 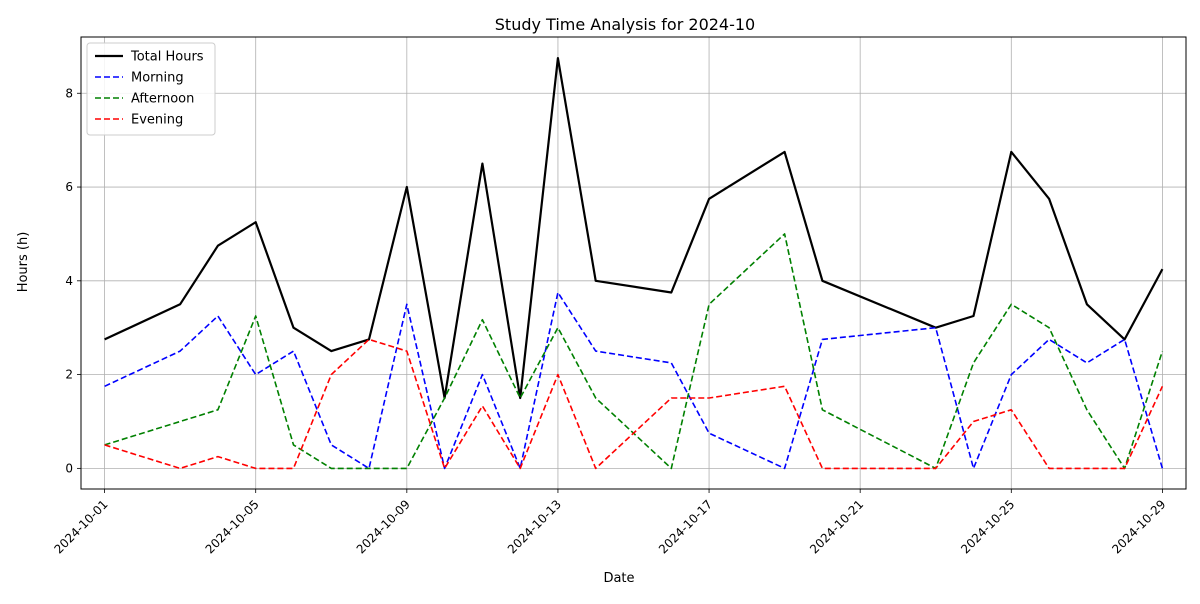 I want to click on legend-box, so click(x=151, y=89).